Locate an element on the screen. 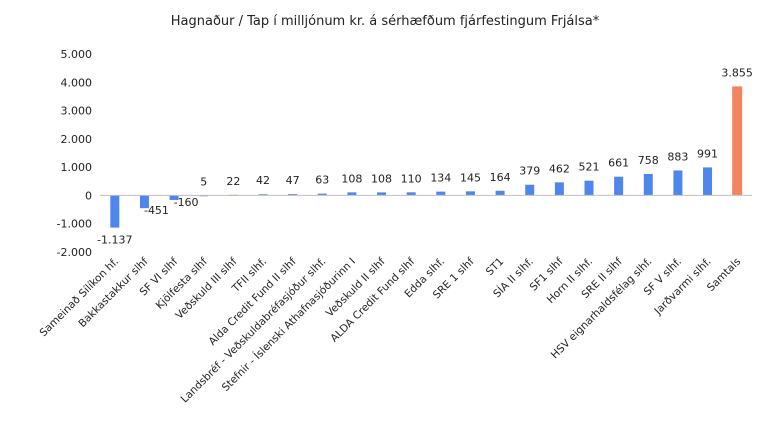  data-label: 22 is located at coordinates (233, 181).